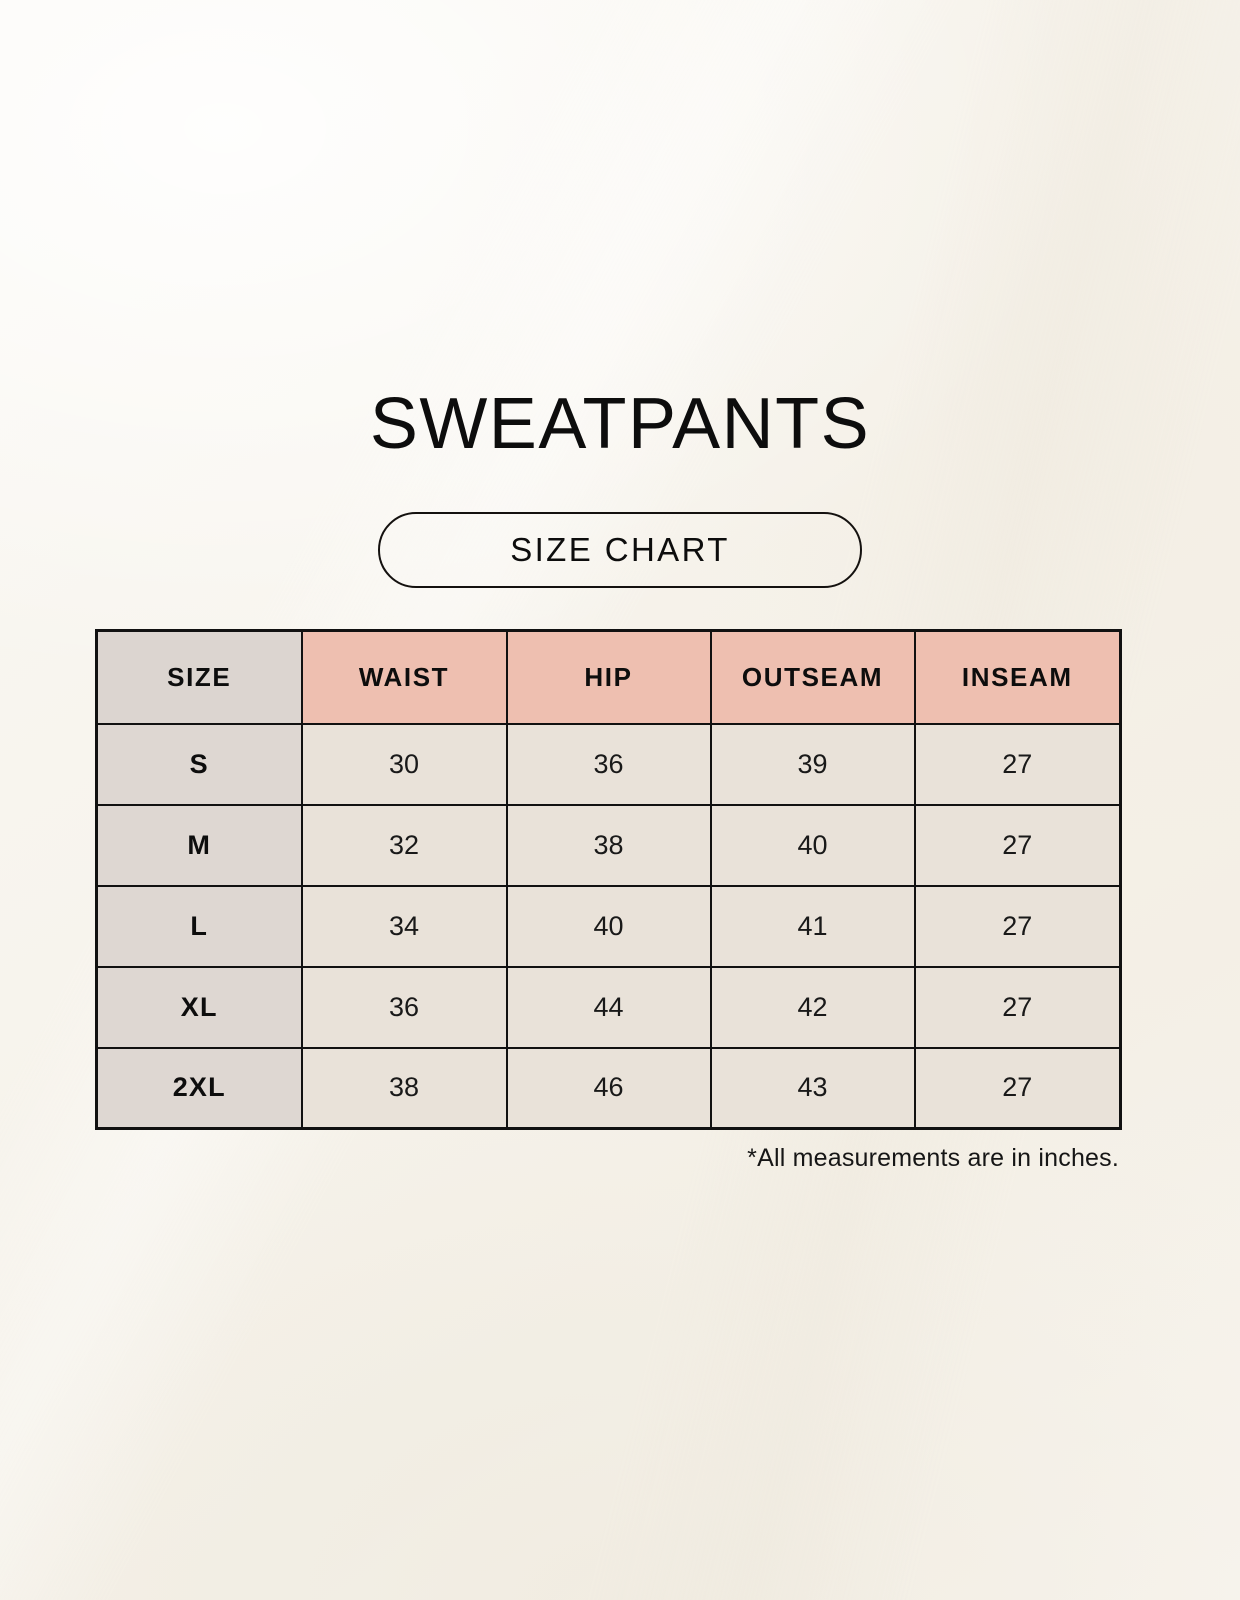 This screenshot has height=1600, width=1240. I want to click on table-row: S 30 36 39 27, so click(608, 764).